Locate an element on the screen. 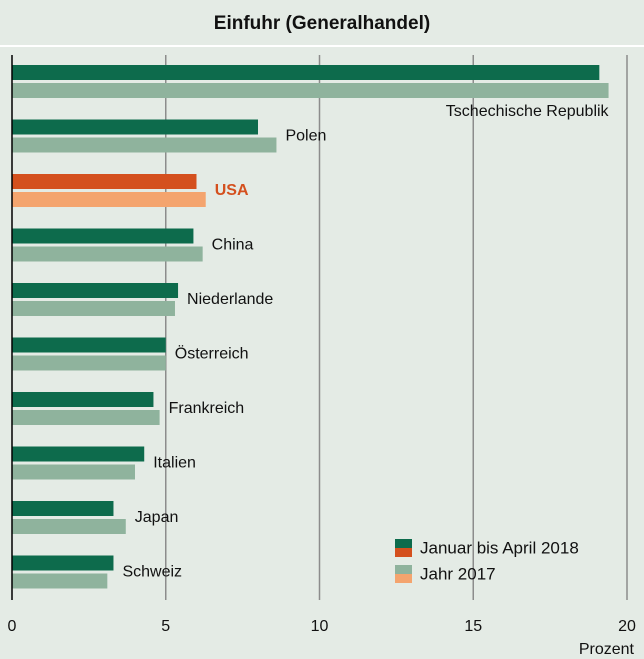 This screenshot has height=659, width=644. category-label: China is located at coordinates (233, 245).